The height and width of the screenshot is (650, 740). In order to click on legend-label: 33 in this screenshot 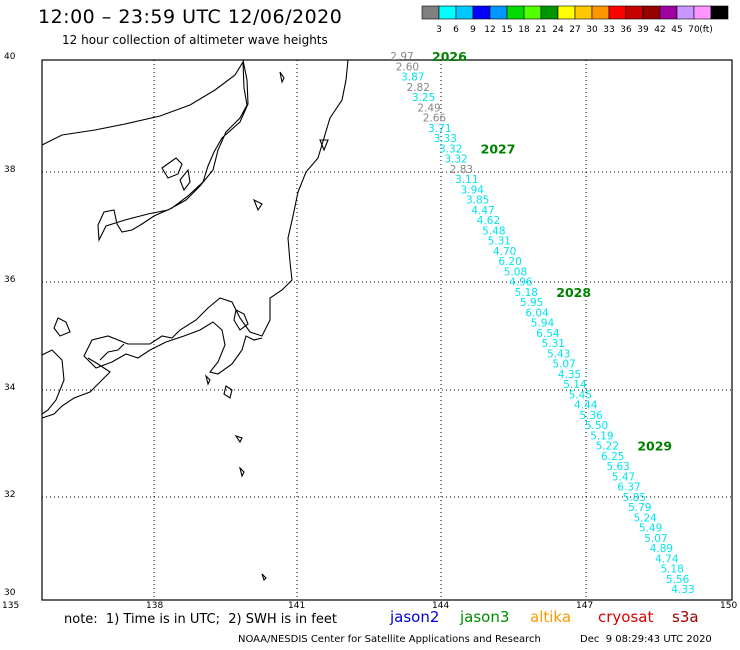, I will do `click(608, 30)`.